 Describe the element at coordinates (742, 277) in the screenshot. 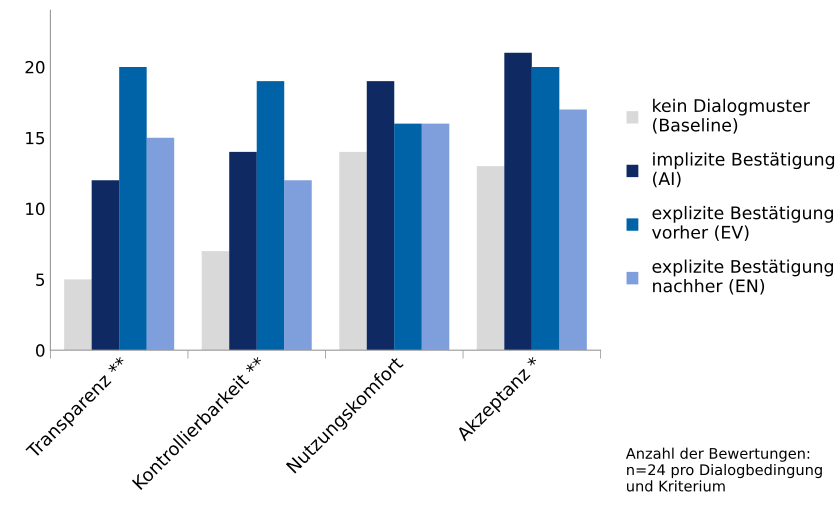

I see `legend-label: explizite Bestätigung nachher (EN)` at that location.